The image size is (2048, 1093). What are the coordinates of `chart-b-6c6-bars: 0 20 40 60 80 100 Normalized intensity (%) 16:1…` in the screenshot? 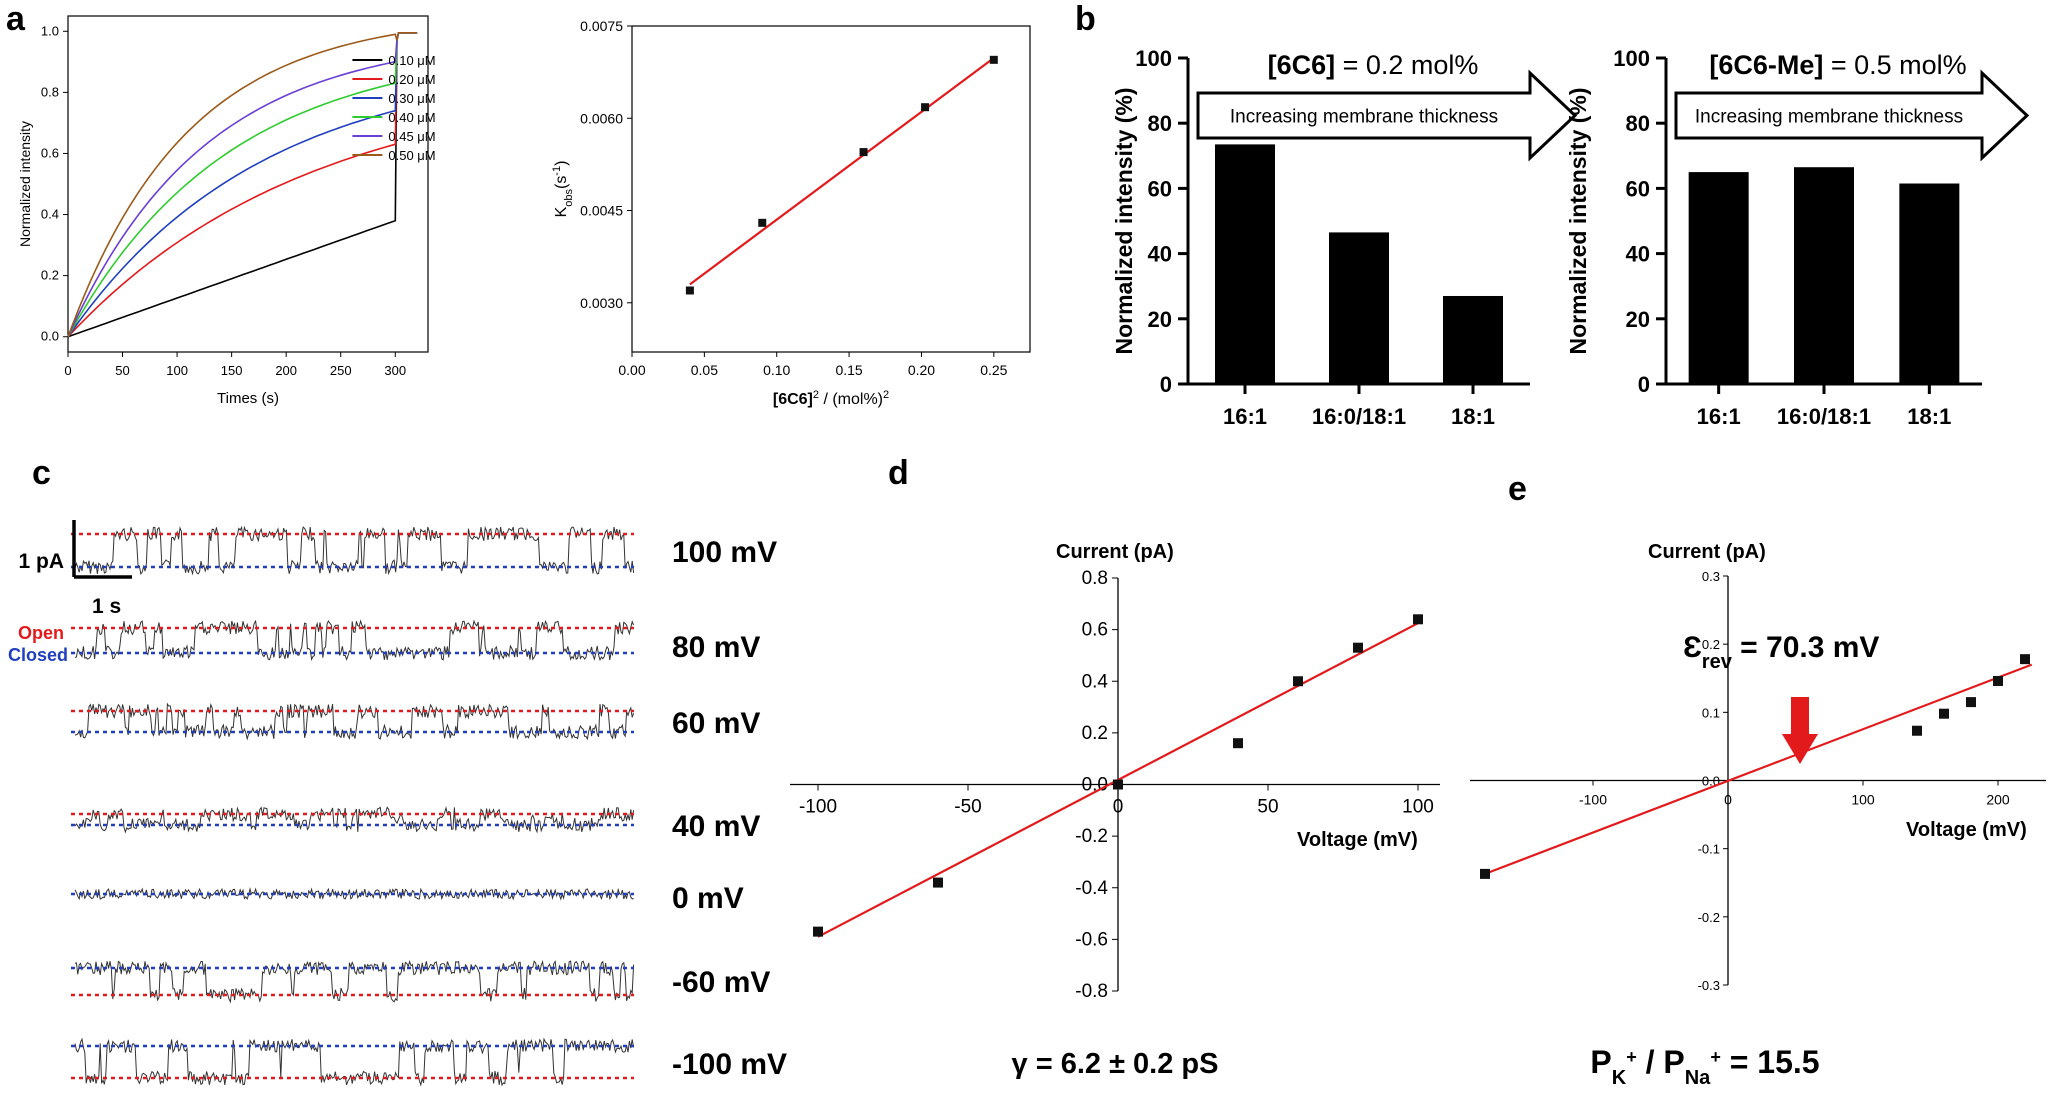 It's located at (1344, 237).